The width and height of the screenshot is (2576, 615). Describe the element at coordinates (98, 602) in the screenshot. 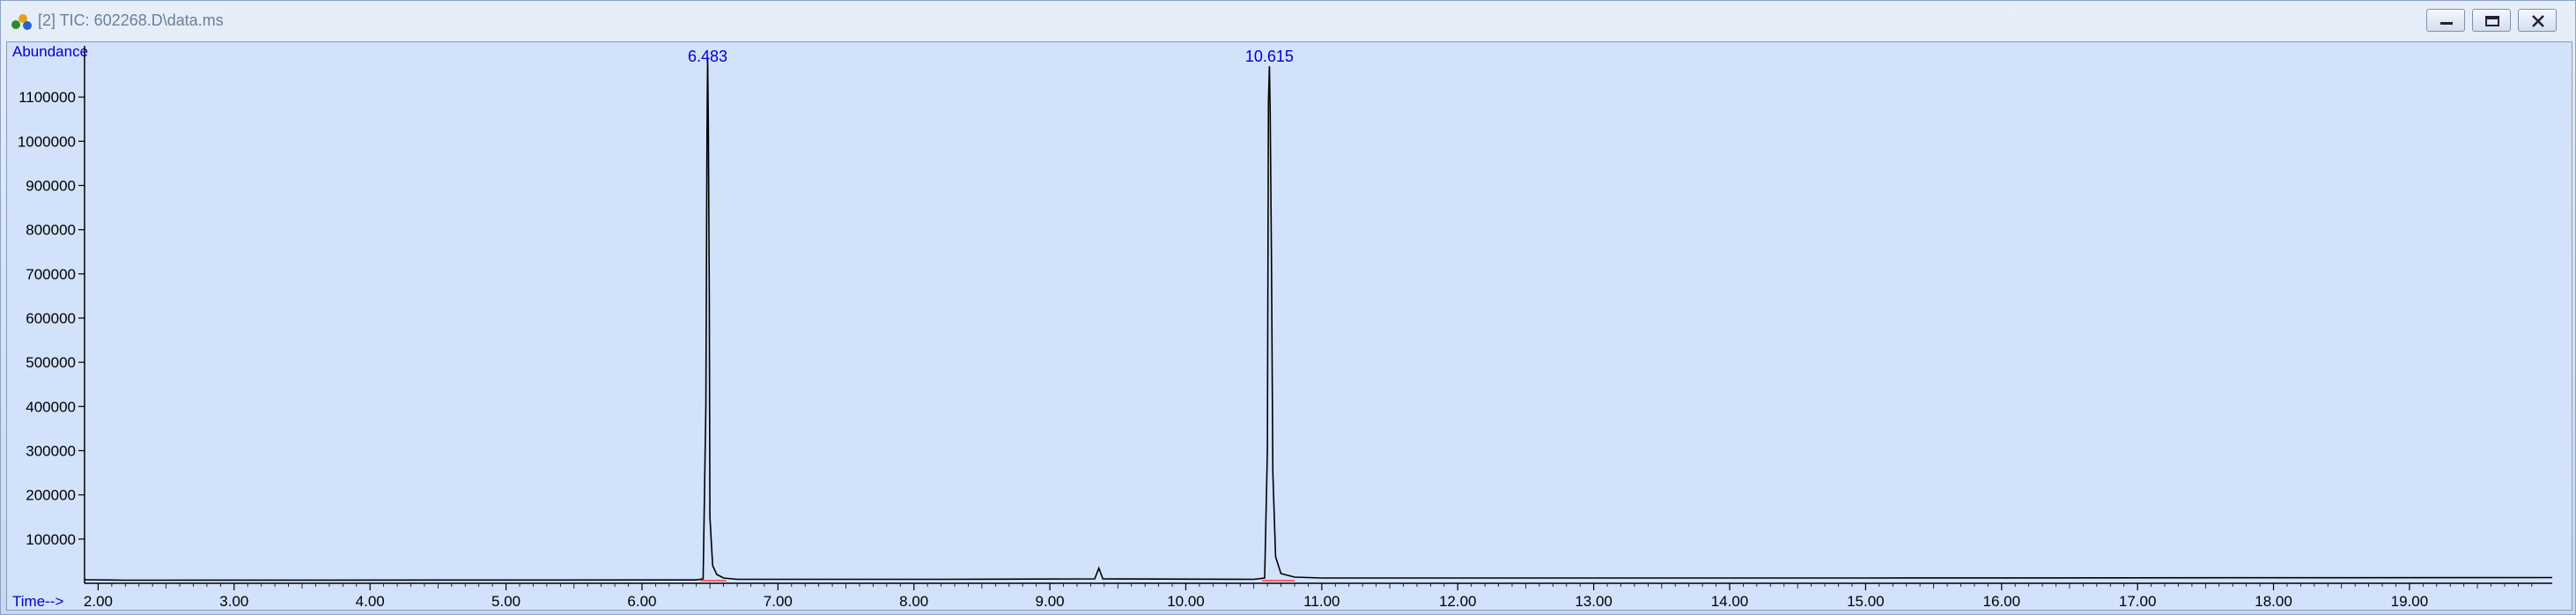

I see `x-tick-label: 2.00` at that location.